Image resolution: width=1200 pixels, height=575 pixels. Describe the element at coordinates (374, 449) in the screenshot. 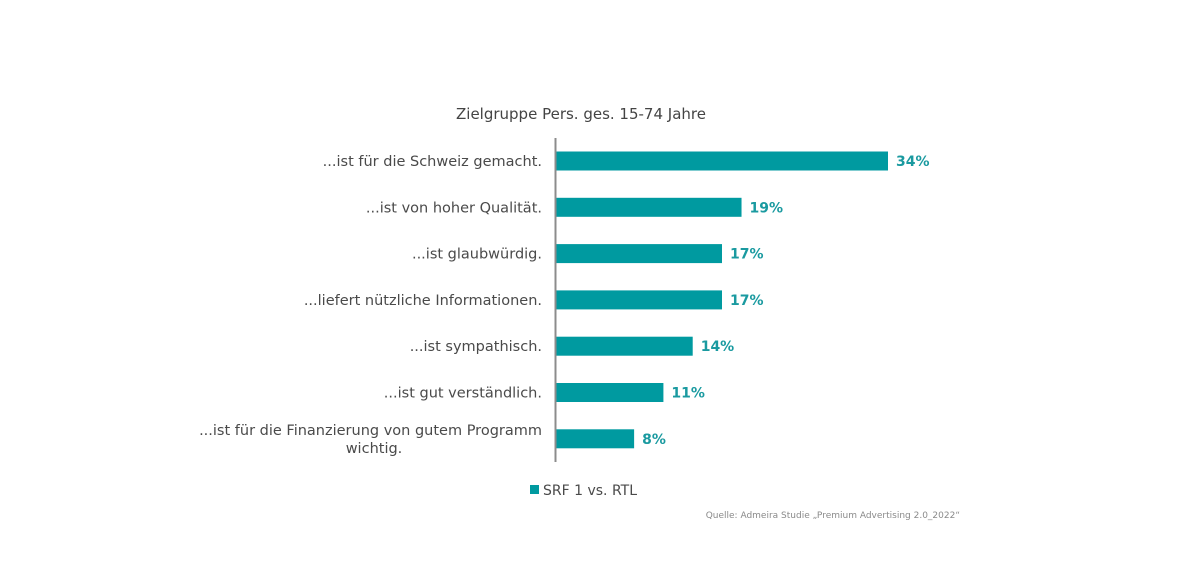

I see `category-label-line: wichtig.` at that location.